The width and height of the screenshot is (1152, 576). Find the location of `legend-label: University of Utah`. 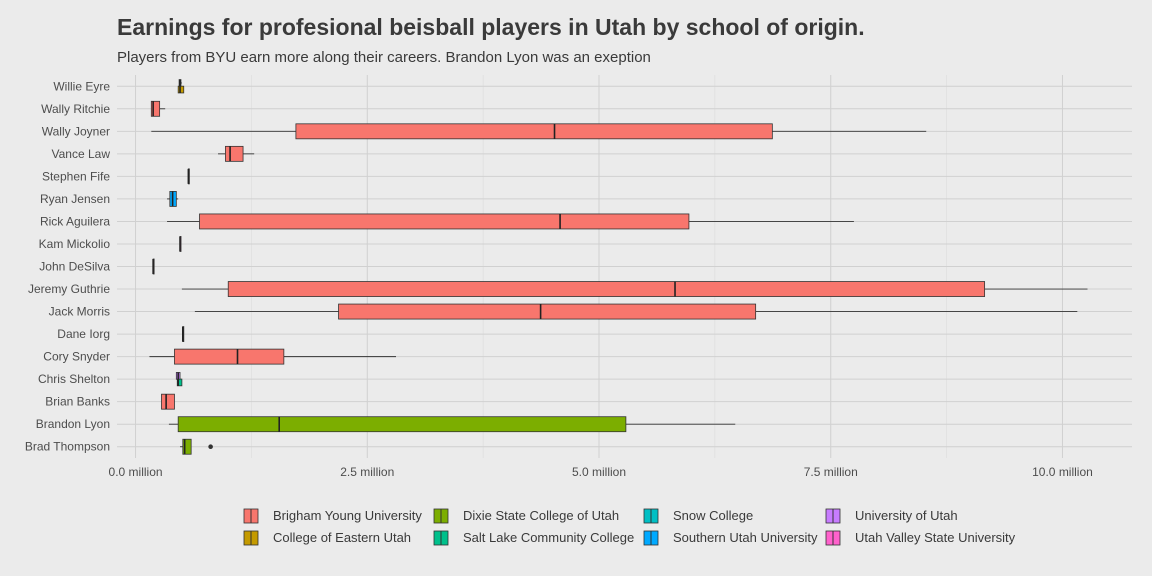

legend-label: University of Utah is located at coordinates (906, 515).